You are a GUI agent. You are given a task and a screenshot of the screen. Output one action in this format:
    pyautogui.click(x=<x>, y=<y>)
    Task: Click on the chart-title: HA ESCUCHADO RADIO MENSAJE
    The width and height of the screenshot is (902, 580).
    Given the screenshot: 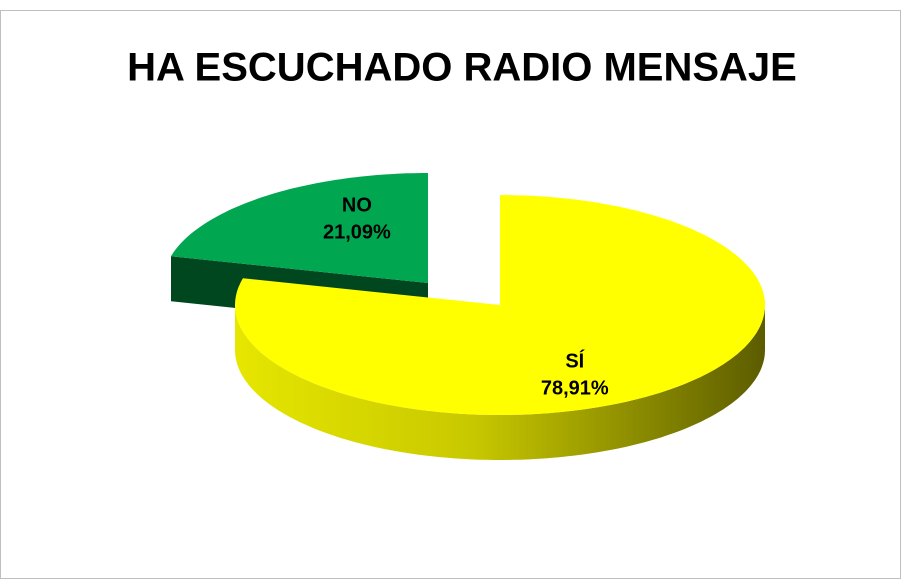 What is the action you would take?
    pyautogui.click(x=462, y=68)
    